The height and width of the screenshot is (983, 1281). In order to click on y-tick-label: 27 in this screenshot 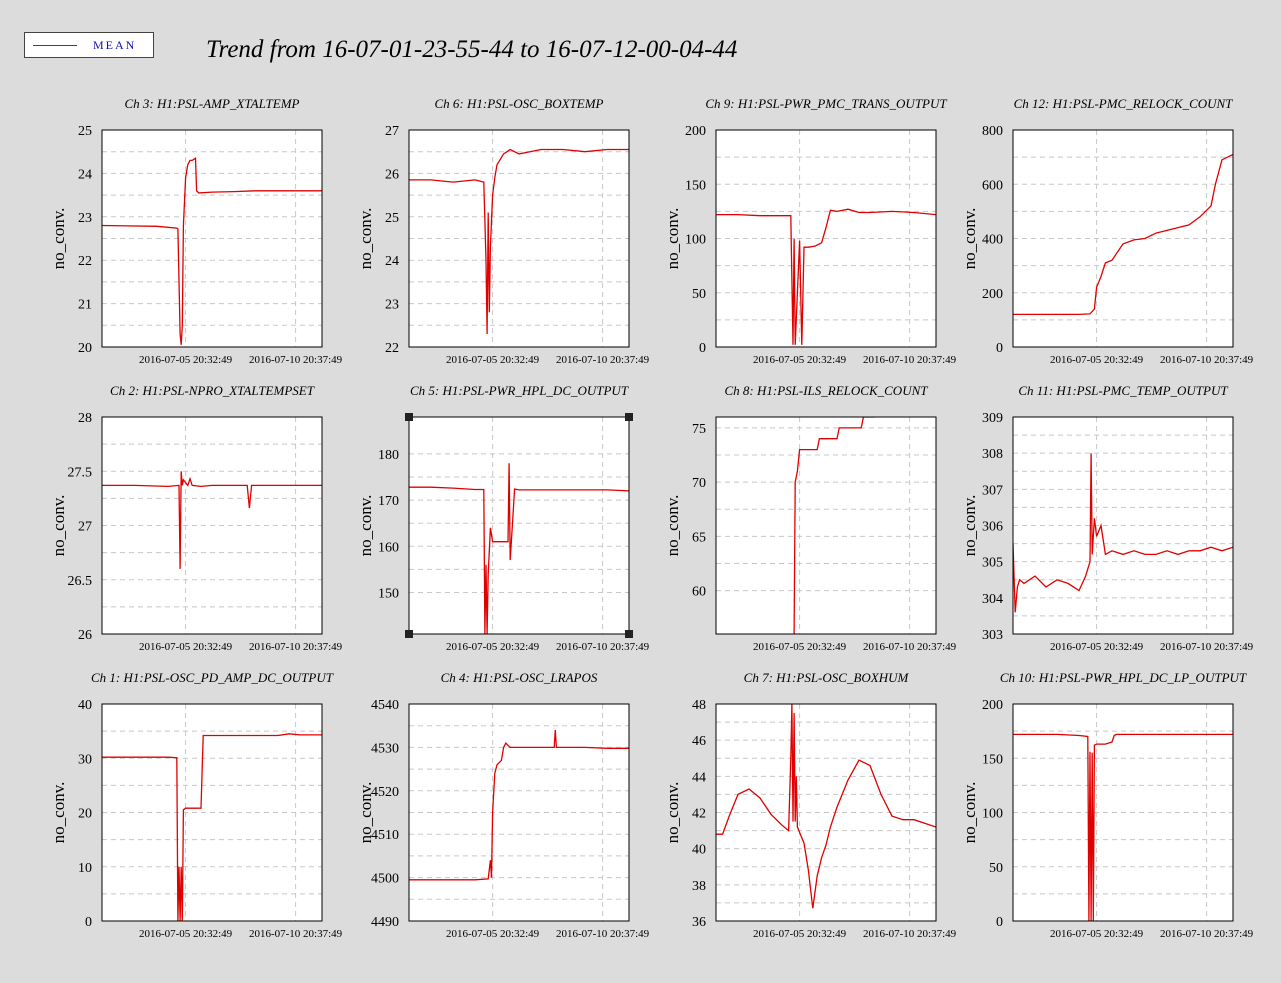, I will do `click(85, 527)`.